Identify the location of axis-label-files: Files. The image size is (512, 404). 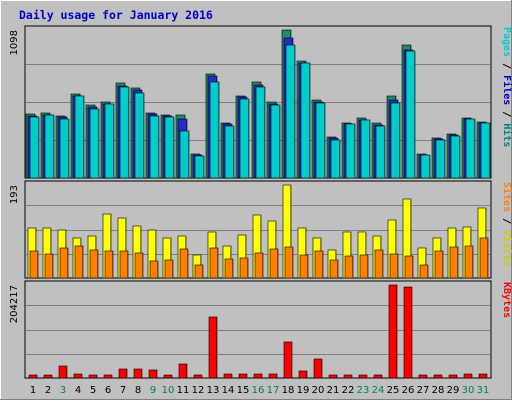
(506, 90).